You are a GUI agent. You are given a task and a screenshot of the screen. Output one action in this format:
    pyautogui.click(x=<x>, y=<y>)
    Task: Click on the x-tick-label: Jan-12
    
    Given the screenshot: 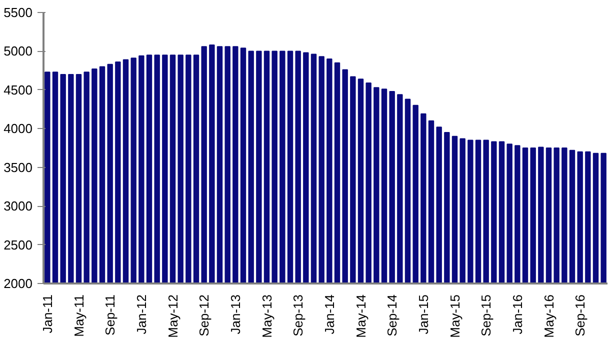 What is the action you would take?
    pyautogui.click(x=141, y=314)
    